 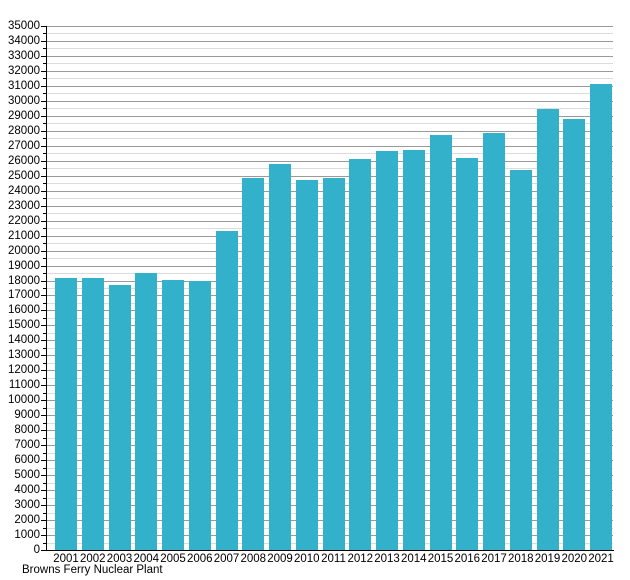 What do you see at coordinates (24, 205) in the screenshot?
I see `y-tick-label-23000: 23000` at bounding box center [24, 205].